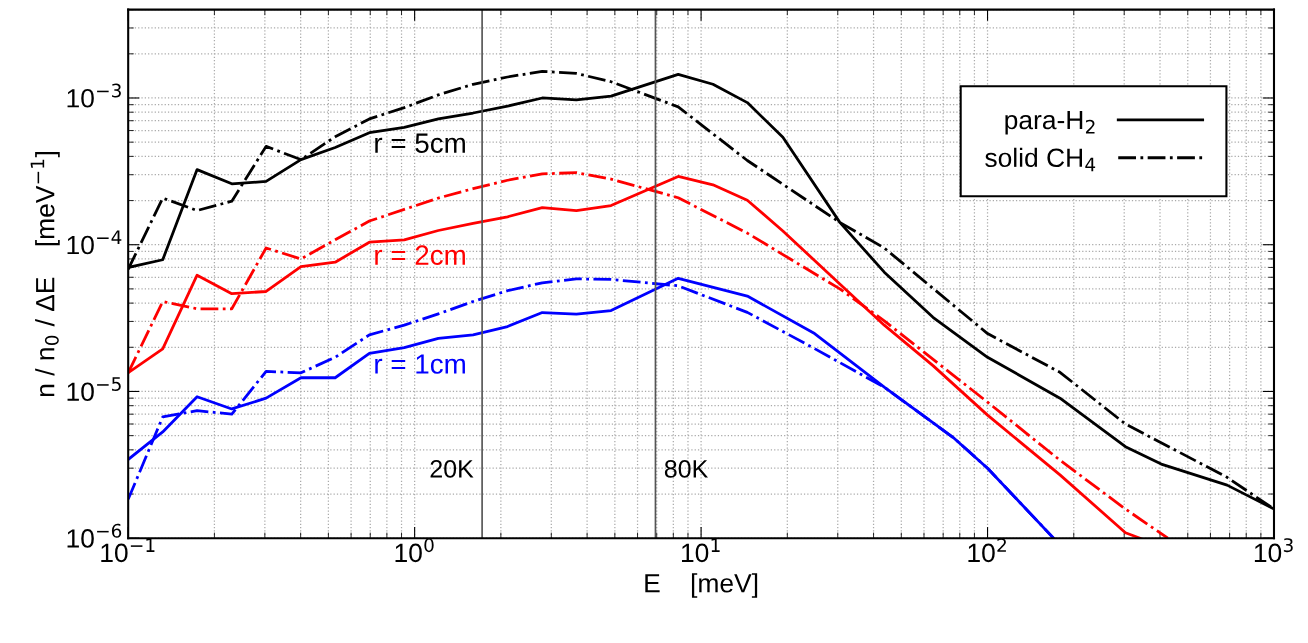  I want to click on legend-label: para-H$_{2}$, so click(1050, 122).